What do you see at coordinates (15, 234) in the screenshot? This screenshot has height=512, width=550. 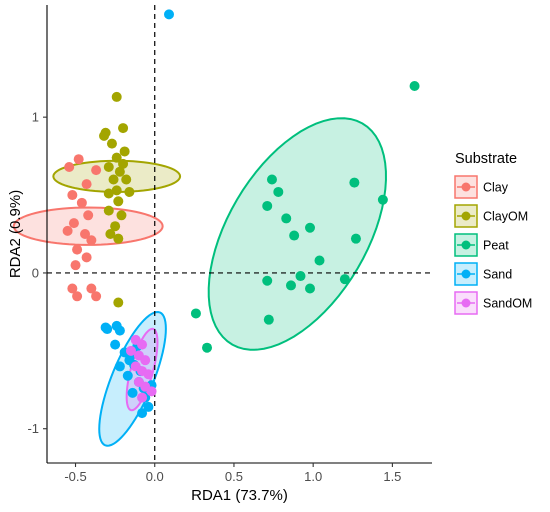 I see `y-axis-title: RDA2 (0.9%)` at bounding box center [15, 234].